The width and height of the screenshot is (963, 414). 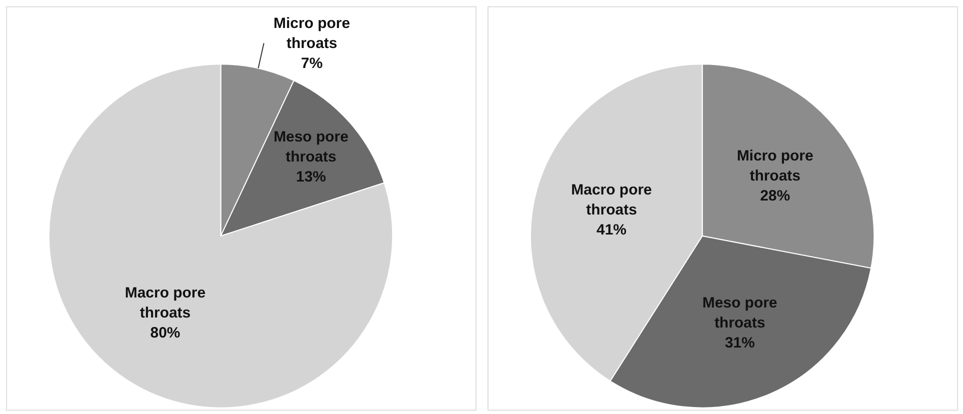 What do you see at coordinates (739, 343) in the screenshot?
I see `data-label: 31%` at bounding box center [739, 343].